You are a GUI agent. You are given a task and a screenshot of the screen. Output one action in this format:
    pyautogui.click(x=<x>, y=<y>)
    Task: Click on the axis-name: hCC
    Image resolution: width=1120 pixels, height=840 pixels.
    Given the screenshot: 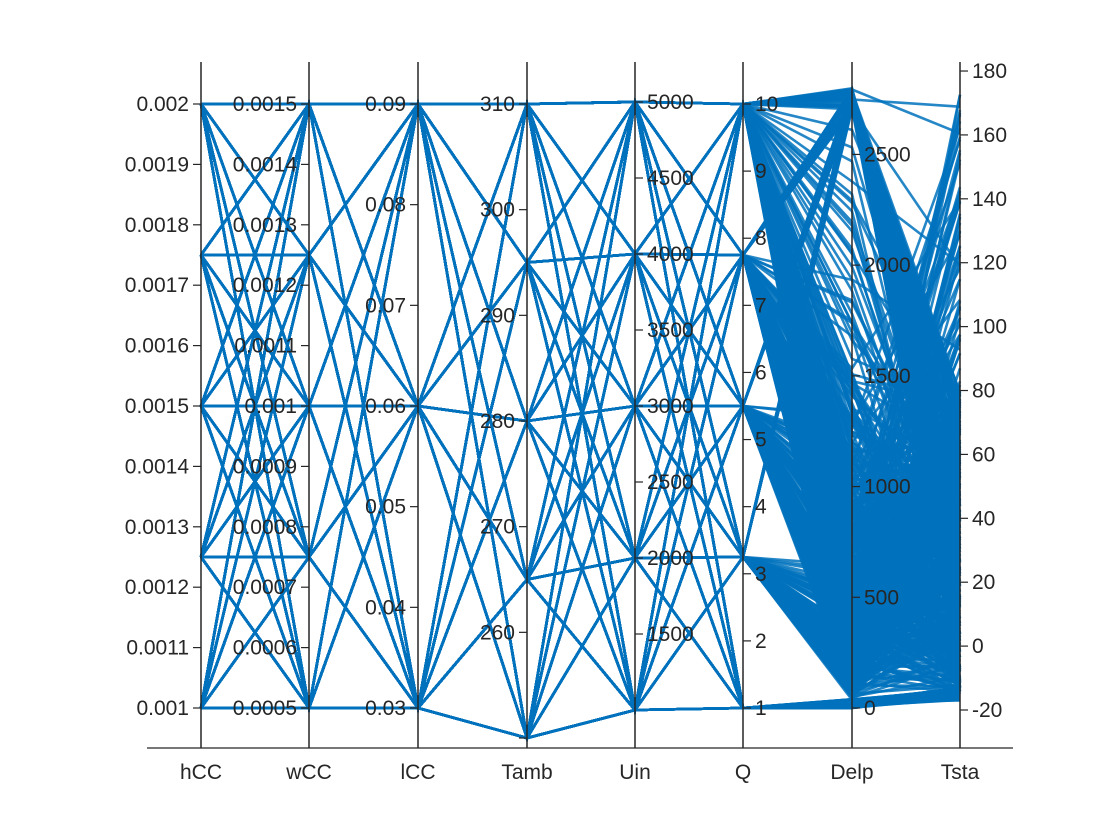 What is the action you would take?
    pyautogui.click(x=201, y=772)
    